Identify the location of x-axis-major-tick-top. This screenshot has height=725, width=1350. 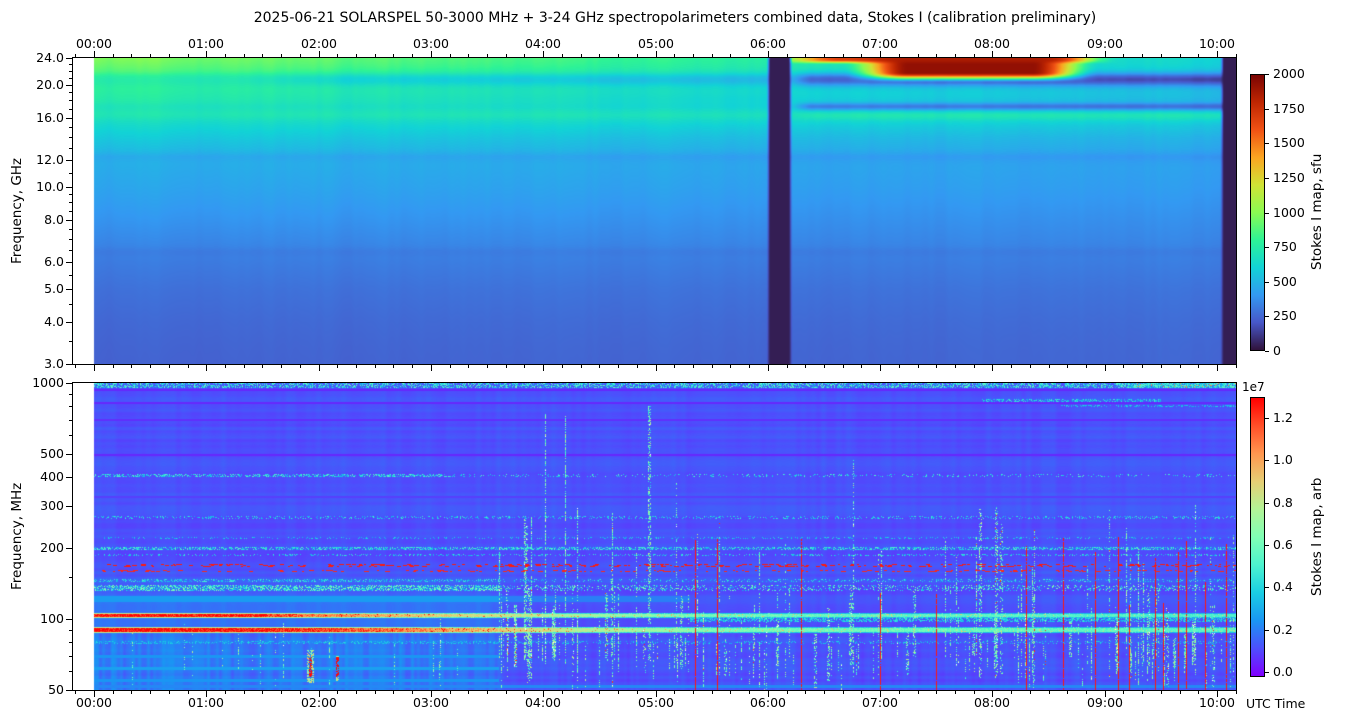
(1105, 54).